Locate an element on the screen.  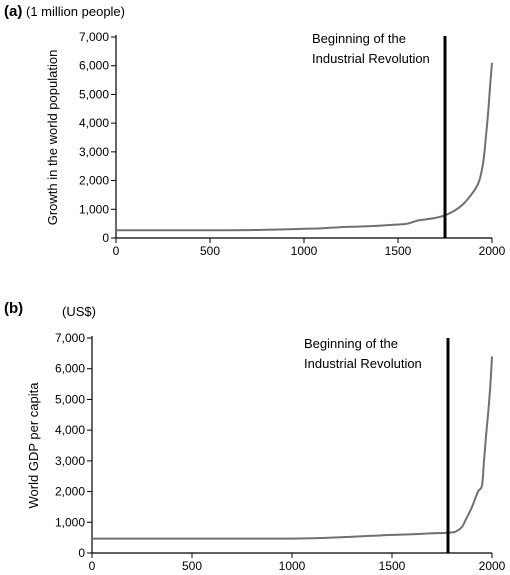
y-axis-label: World GDP per capita is located at coordinates (33, 445).